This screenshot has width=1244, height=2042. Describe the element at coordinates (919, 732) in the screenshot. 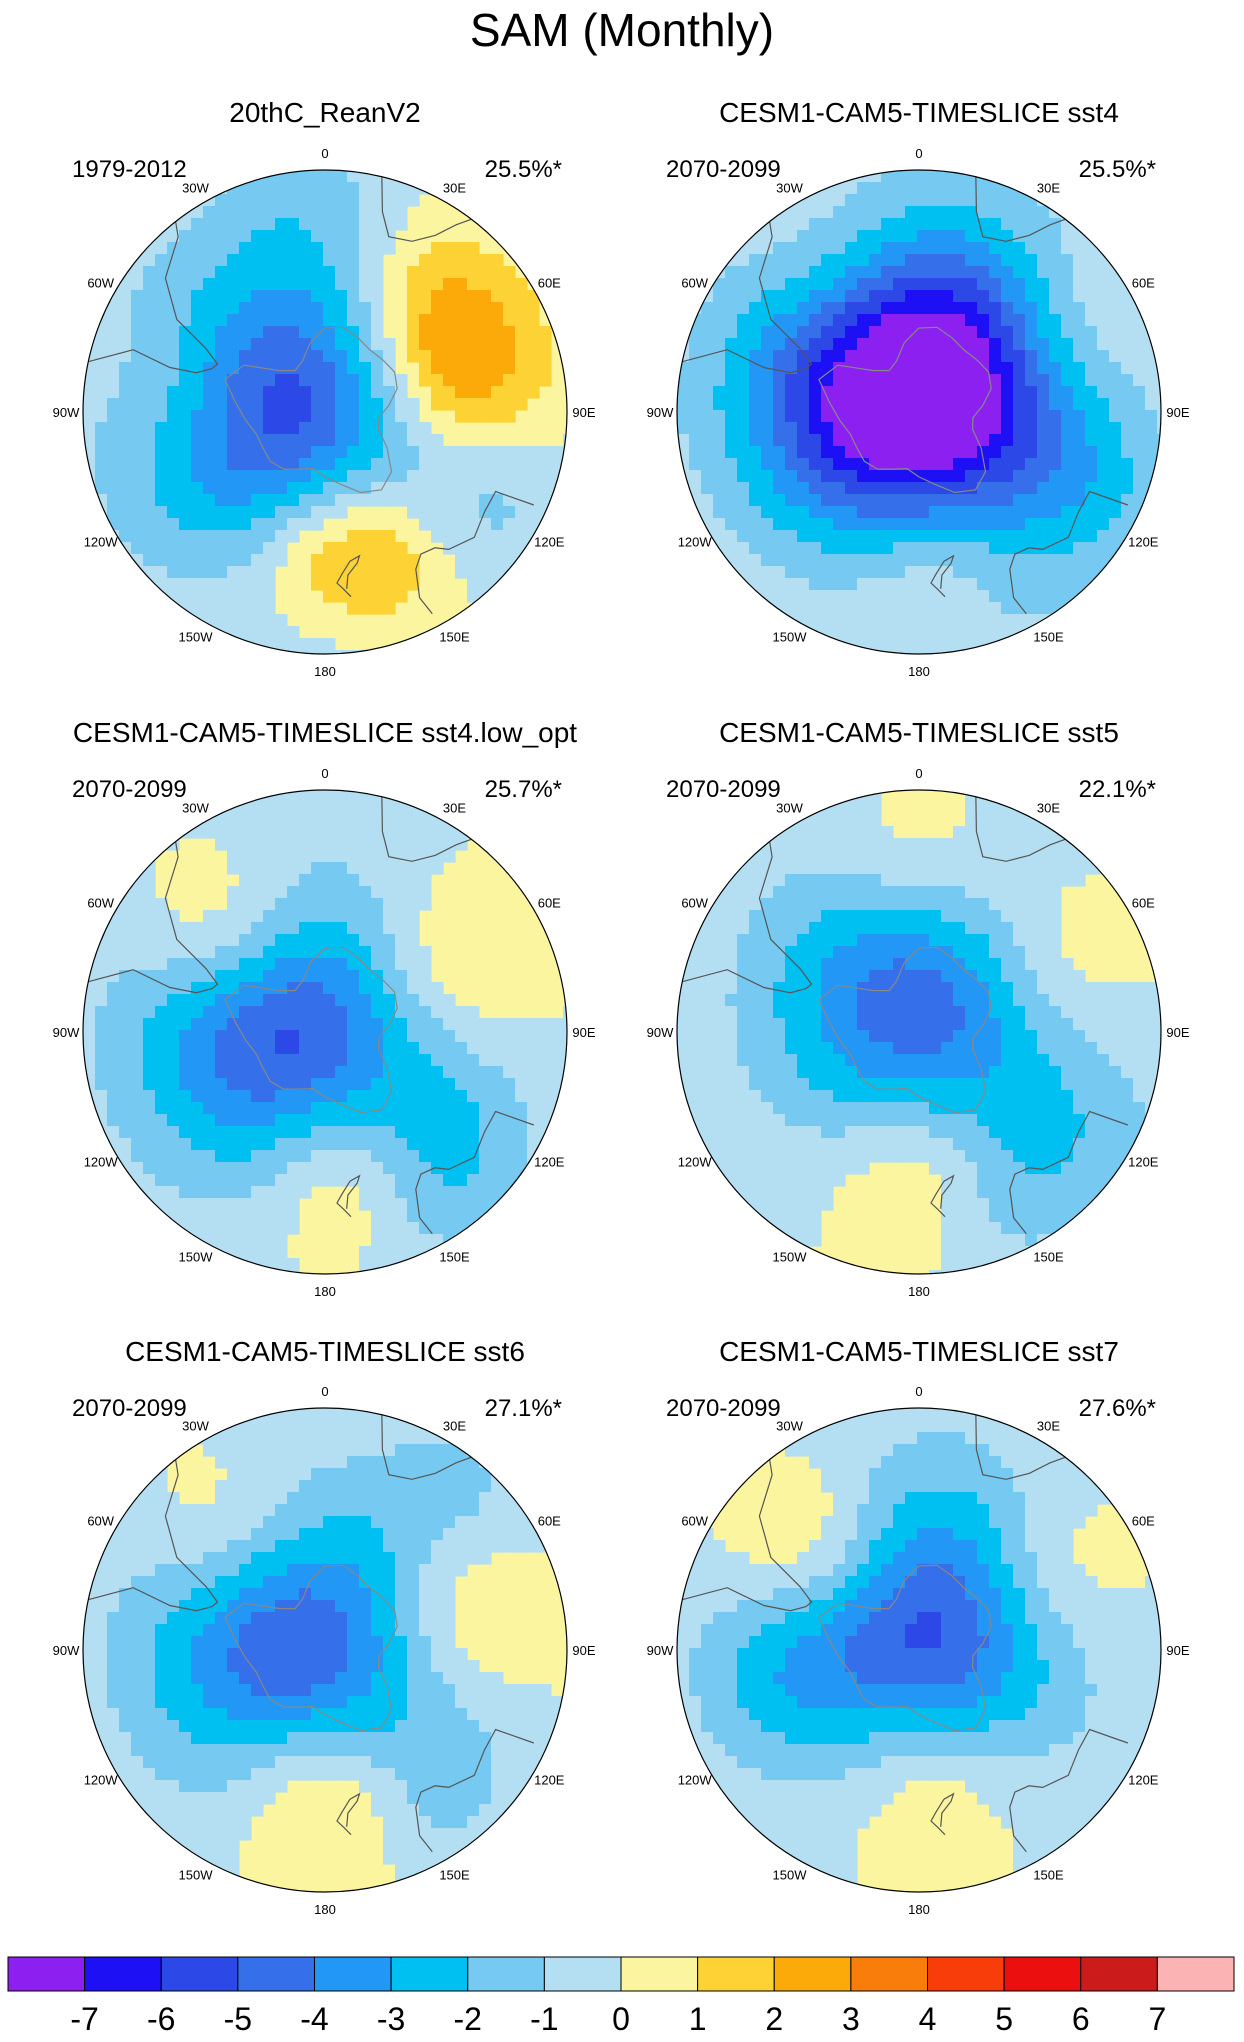

I see `panel-title: CESM1-CAM5-TIMESLICE sst5` at that location.